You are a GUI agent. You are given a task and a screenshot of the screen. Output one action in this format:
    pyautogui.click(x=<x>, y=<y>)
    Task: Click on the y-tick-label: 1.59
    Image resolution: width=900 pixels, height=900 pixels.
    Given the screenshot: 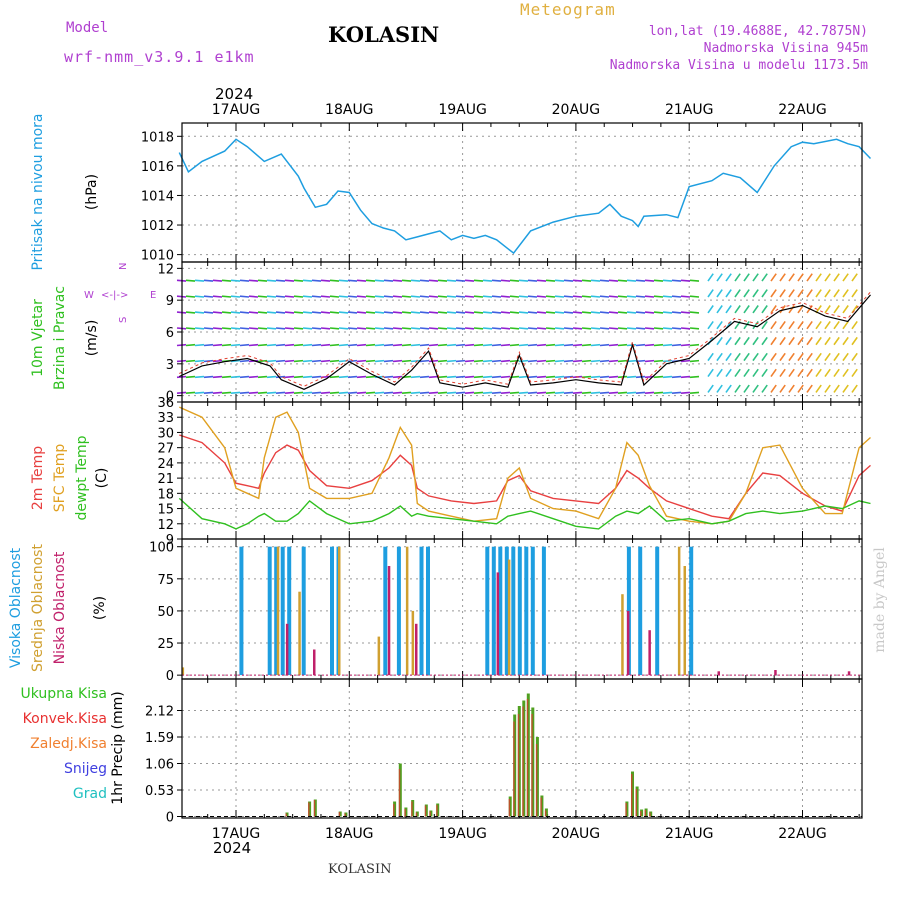 What is the action you would take?
    pyautogui.click(x=159, y=738)
    